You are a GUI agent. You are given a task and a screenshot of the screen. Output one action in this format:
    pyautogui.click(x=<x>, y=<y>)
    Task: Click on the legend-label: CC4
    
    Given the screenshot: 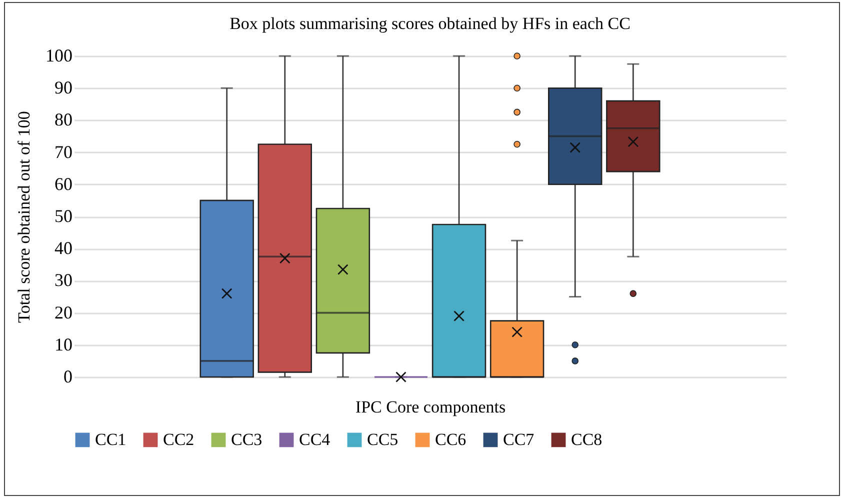 What is the action you would take?
    pyautogui.click(x=315, y=439)
    